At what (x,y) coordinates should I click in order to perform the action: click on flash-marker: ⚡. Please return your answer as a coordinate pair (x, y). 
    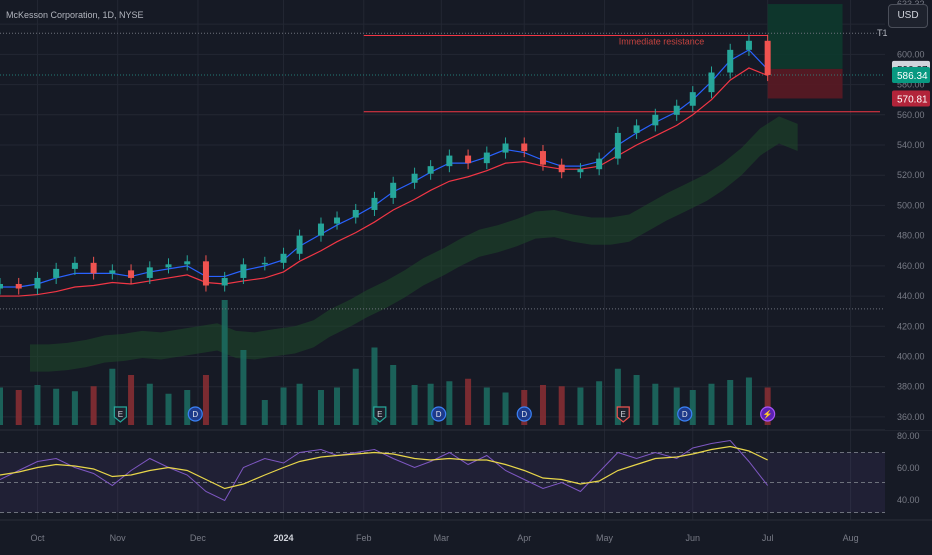
    Looking at the image, I should click on (768, 414).